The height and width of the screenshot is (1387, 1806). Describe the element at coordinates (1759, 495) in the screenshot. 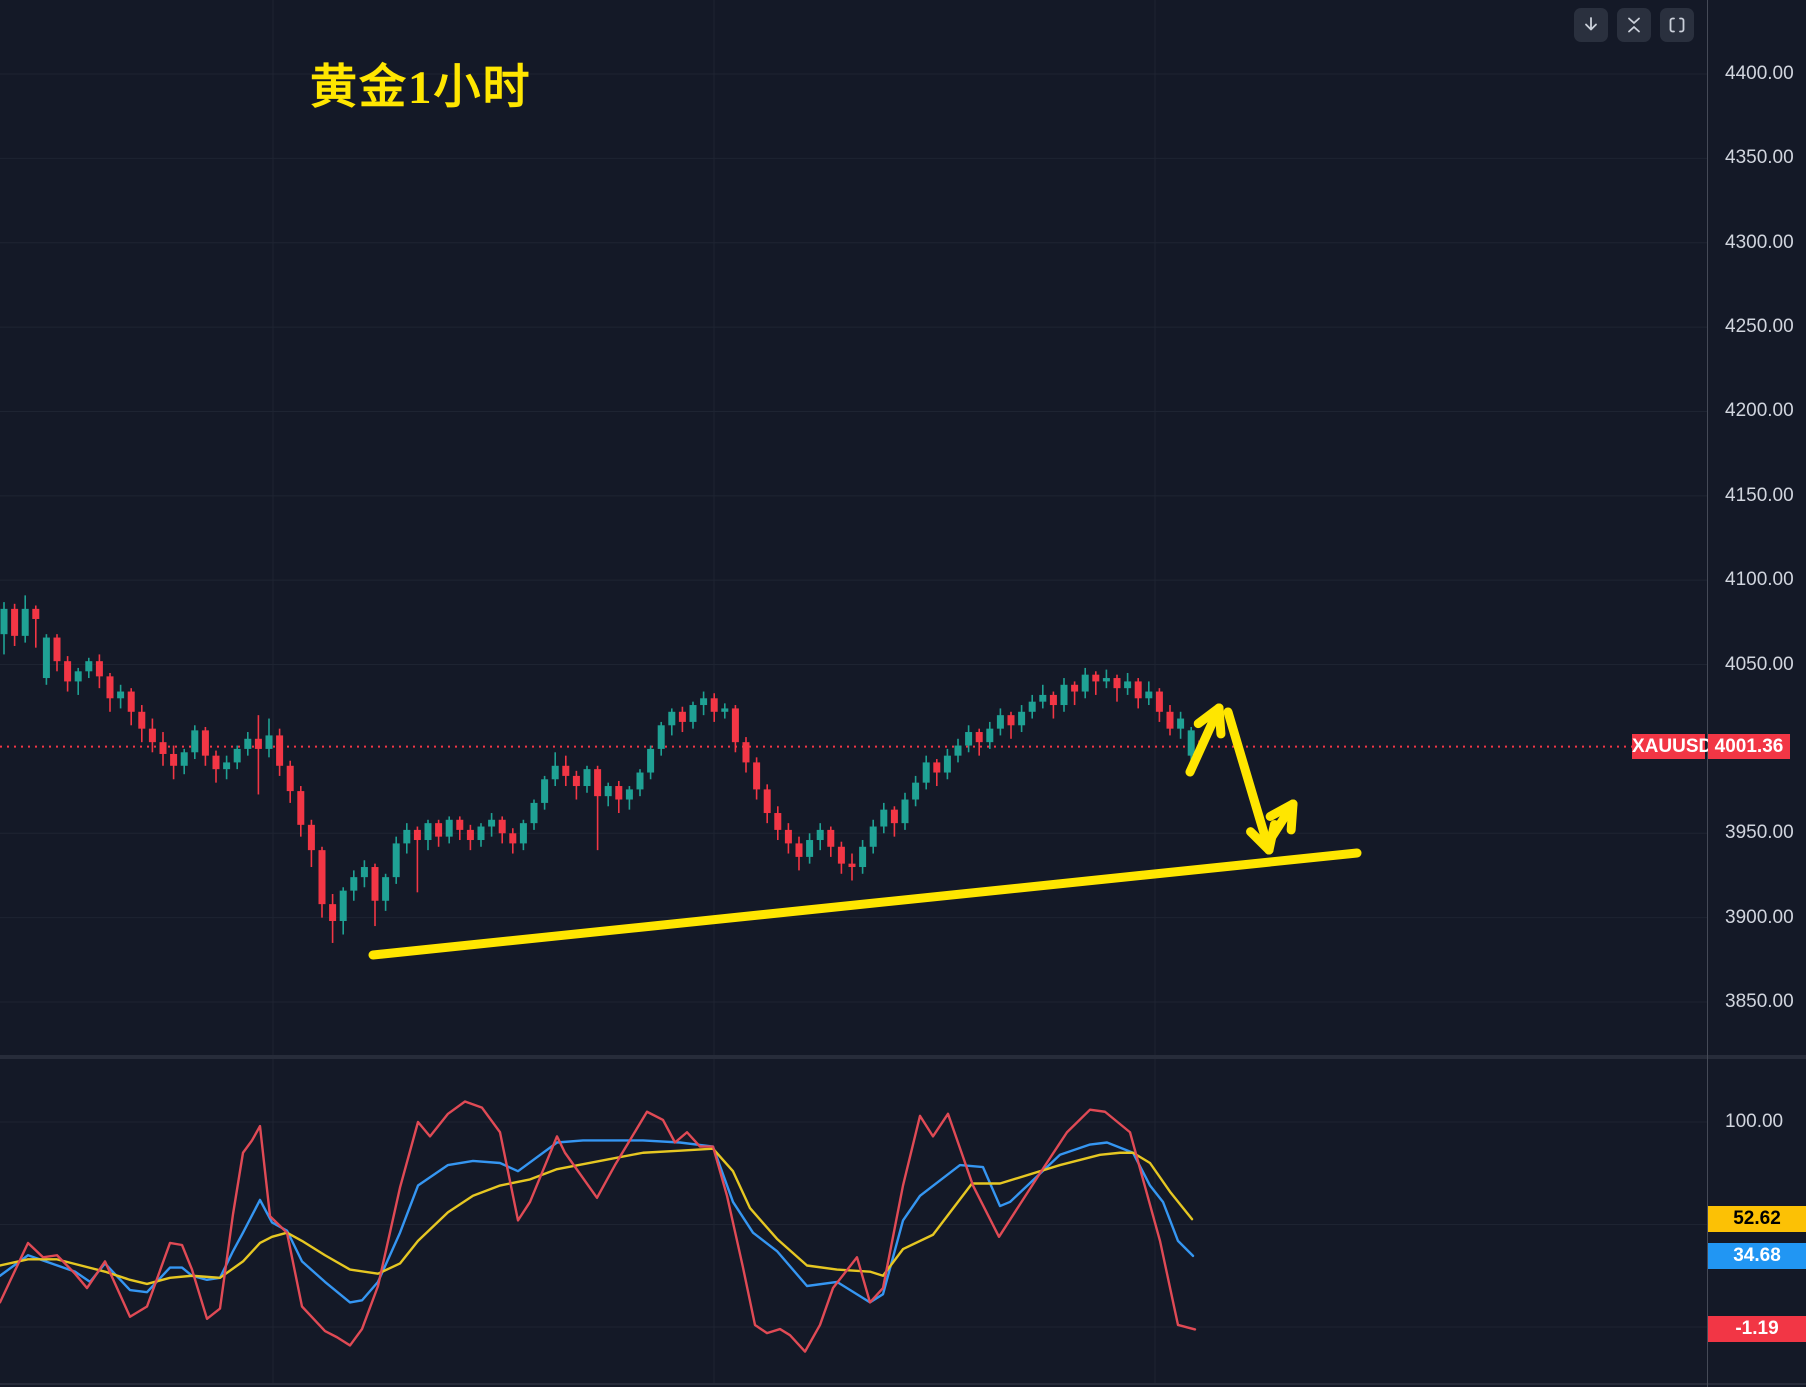

I see `price-tick-label: 4150.00` at that location.